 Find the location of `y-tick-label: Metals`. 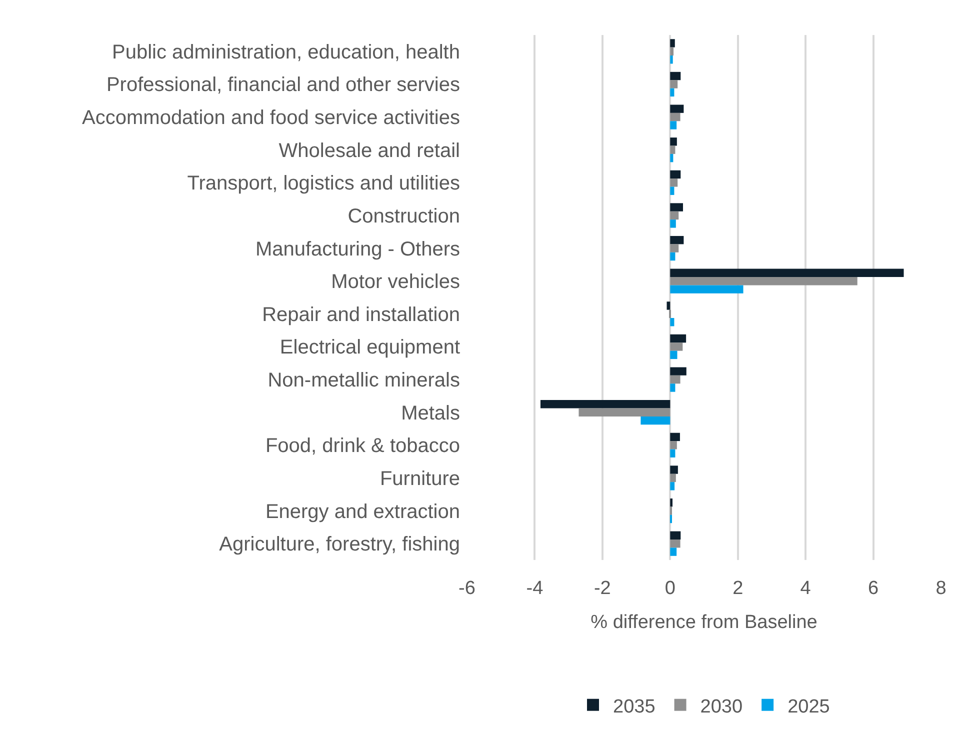

y-tick-label: Metals is located at coordinates (430, 413).